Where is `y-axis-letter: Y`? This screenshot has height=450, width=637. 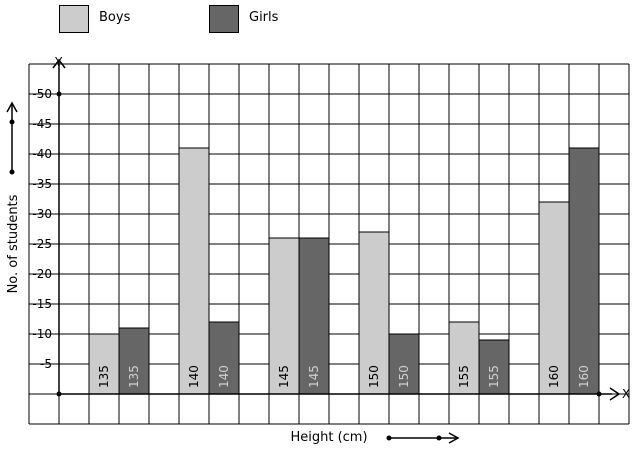
y-axis-letter: Y is located at coordinates (58, 62).